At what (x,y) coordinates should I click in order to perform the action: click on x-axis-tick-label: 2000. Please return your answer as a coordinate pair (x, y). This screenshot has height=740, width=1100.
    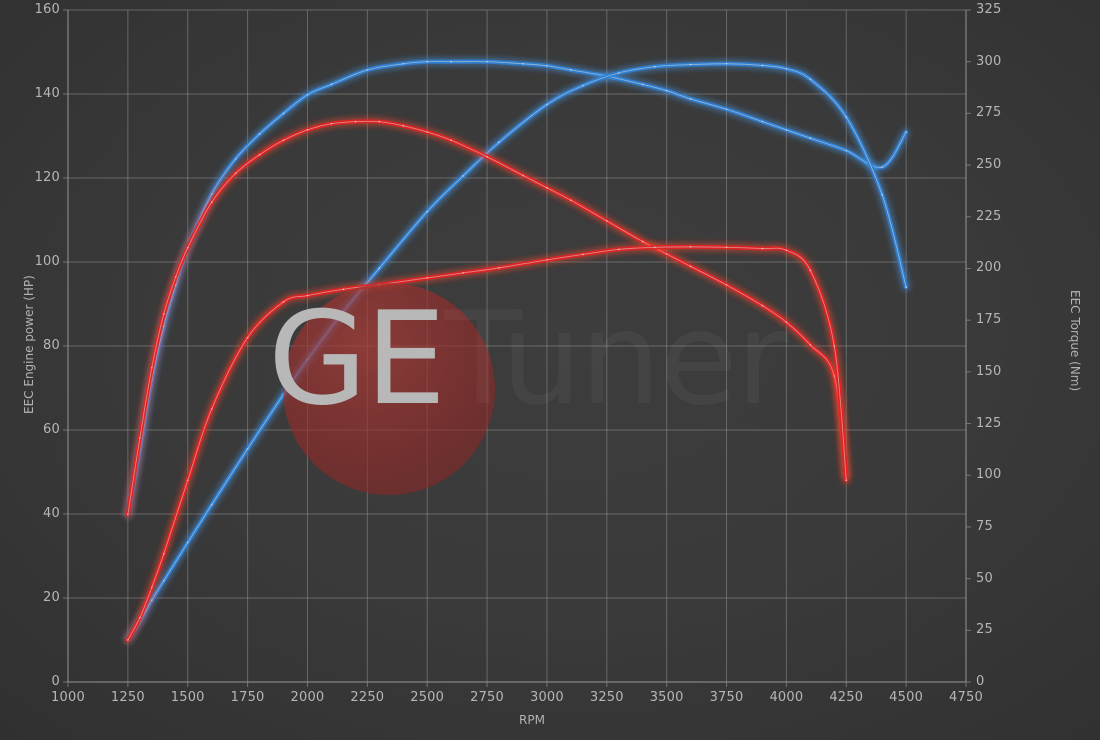
    Looking at the image, I should click on (307, 697).